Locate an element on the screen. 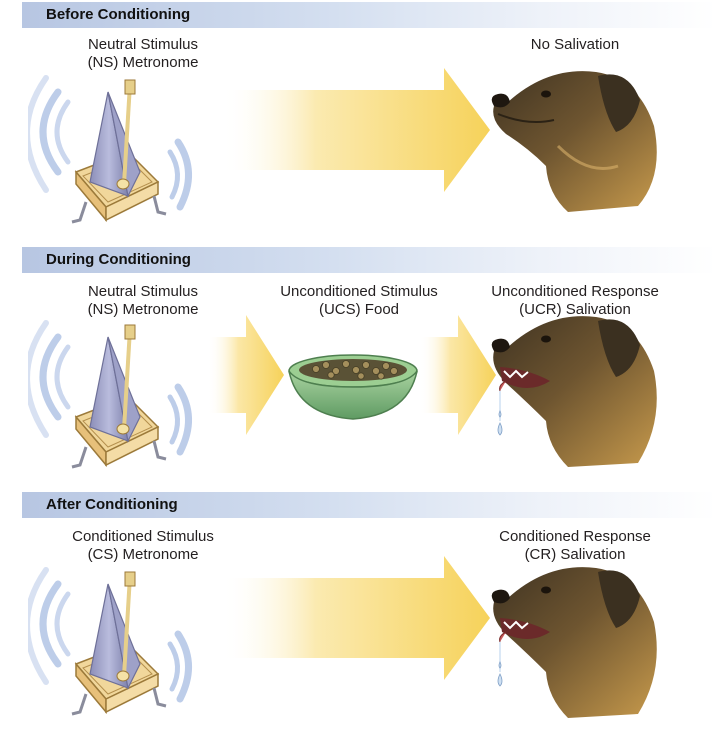 Image resolution: width=716 pixels, height=749 pixels. conditioned-response-label: Conditioned Response (CR) Salivation is located at coordinates (575, 545).